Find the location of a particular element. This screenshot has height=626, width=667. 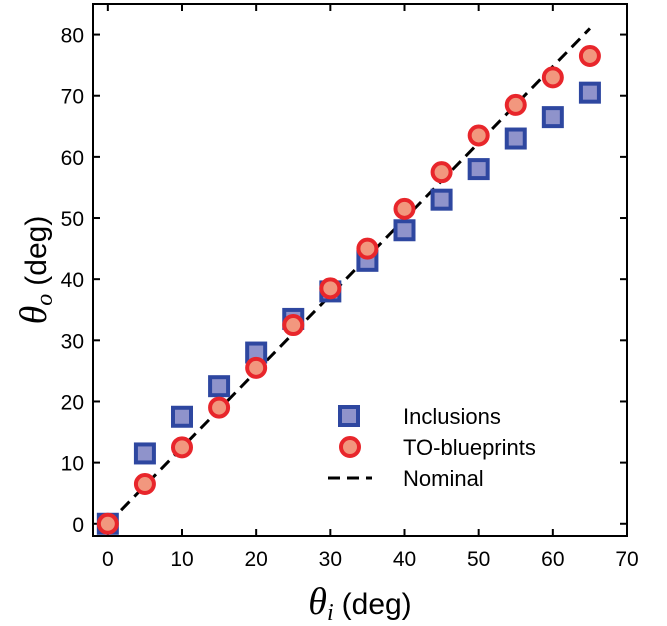

legend: Inclusions TO-blueprints Nominal is located at coordinates (432, 447).